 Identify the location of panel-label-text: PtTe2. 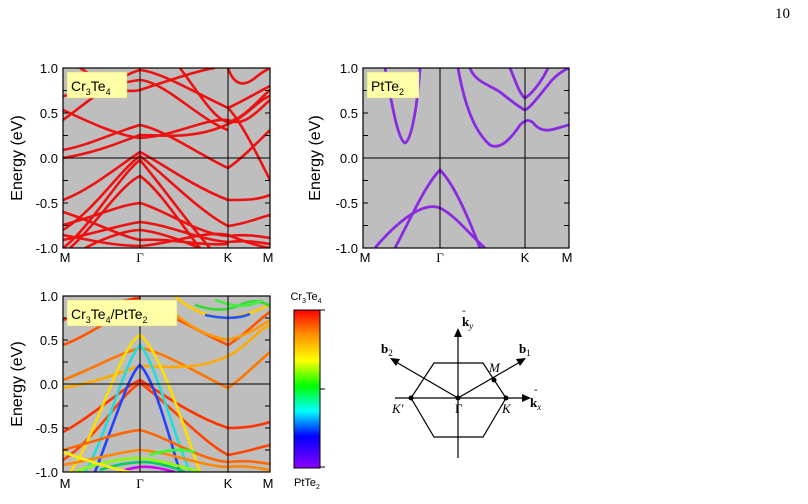
(387, 87).